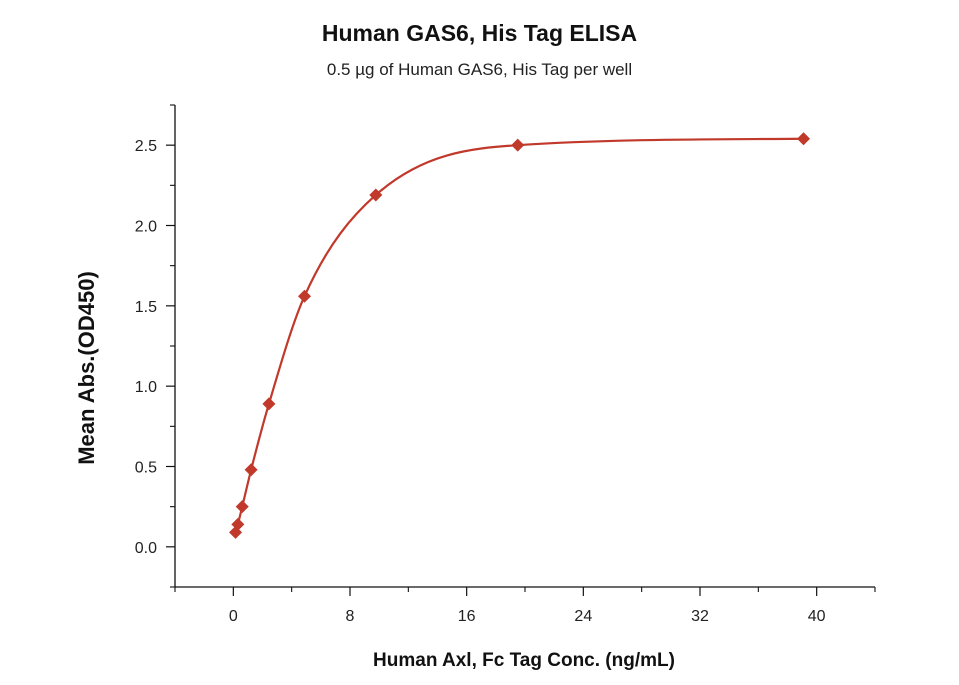  Describe the element at coordinates (350, 616) in the screenshot. I see `x-tick-label: 8` at that location.